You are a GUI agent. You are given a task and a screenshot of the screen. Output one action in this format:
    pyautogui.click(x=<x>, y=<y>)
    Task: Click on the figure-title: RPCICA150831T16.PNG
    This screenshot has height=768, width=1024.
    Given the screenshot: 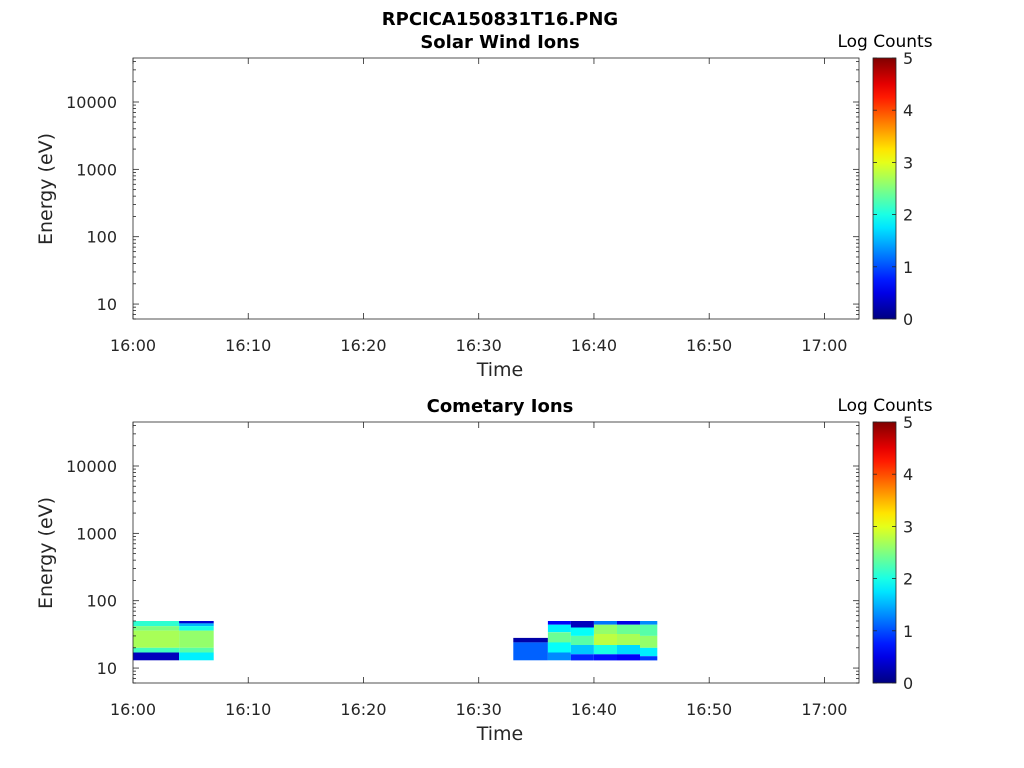 What is the action you would take?
    pyautogui.click(x=500, y=19)
    